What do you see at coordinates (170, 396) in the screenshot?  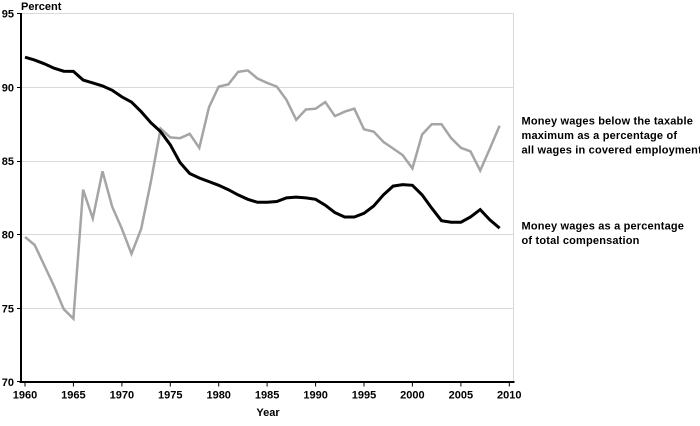 I see `svg-text: 1975` at bounding box center [170, 396].